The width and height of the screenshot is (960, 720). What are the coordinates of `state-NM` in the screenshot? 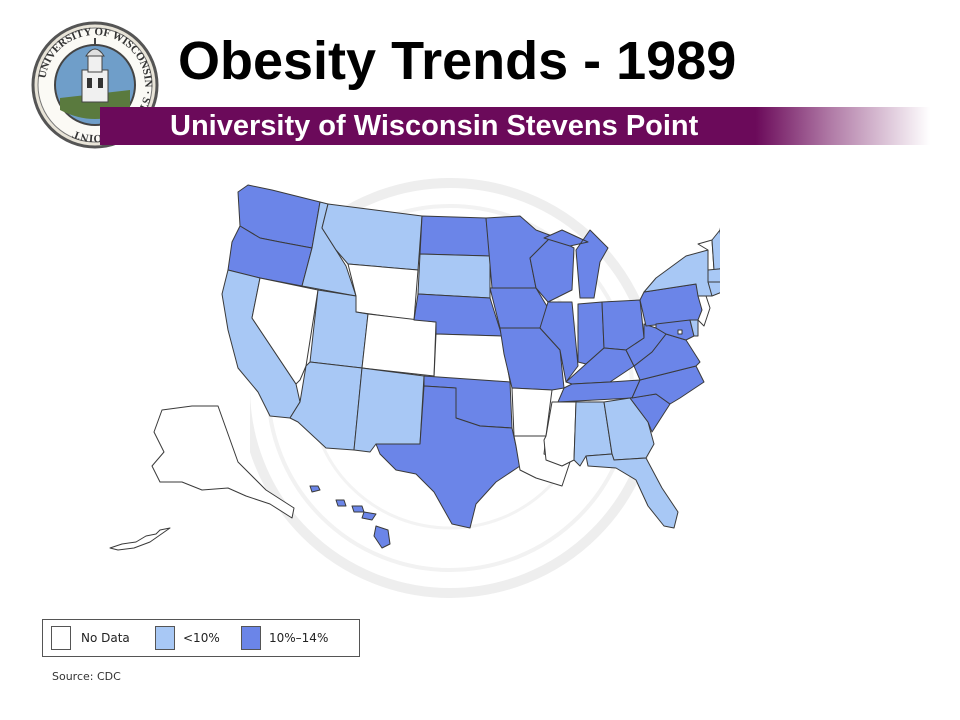 It's located at (389, 410).